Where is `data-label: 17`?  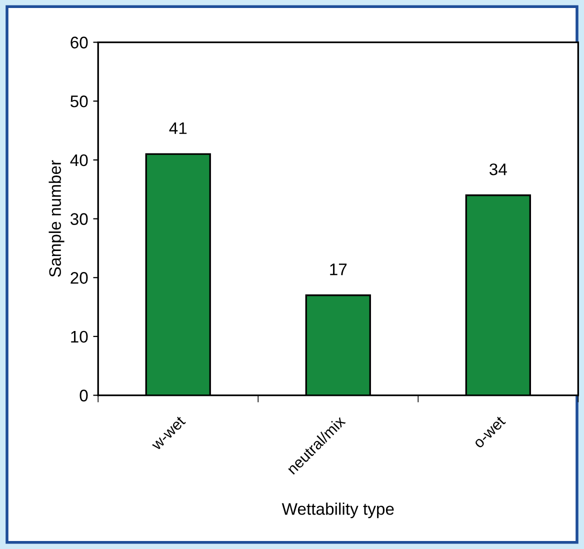 data-label: 17 is located at coordinates (338, 270).